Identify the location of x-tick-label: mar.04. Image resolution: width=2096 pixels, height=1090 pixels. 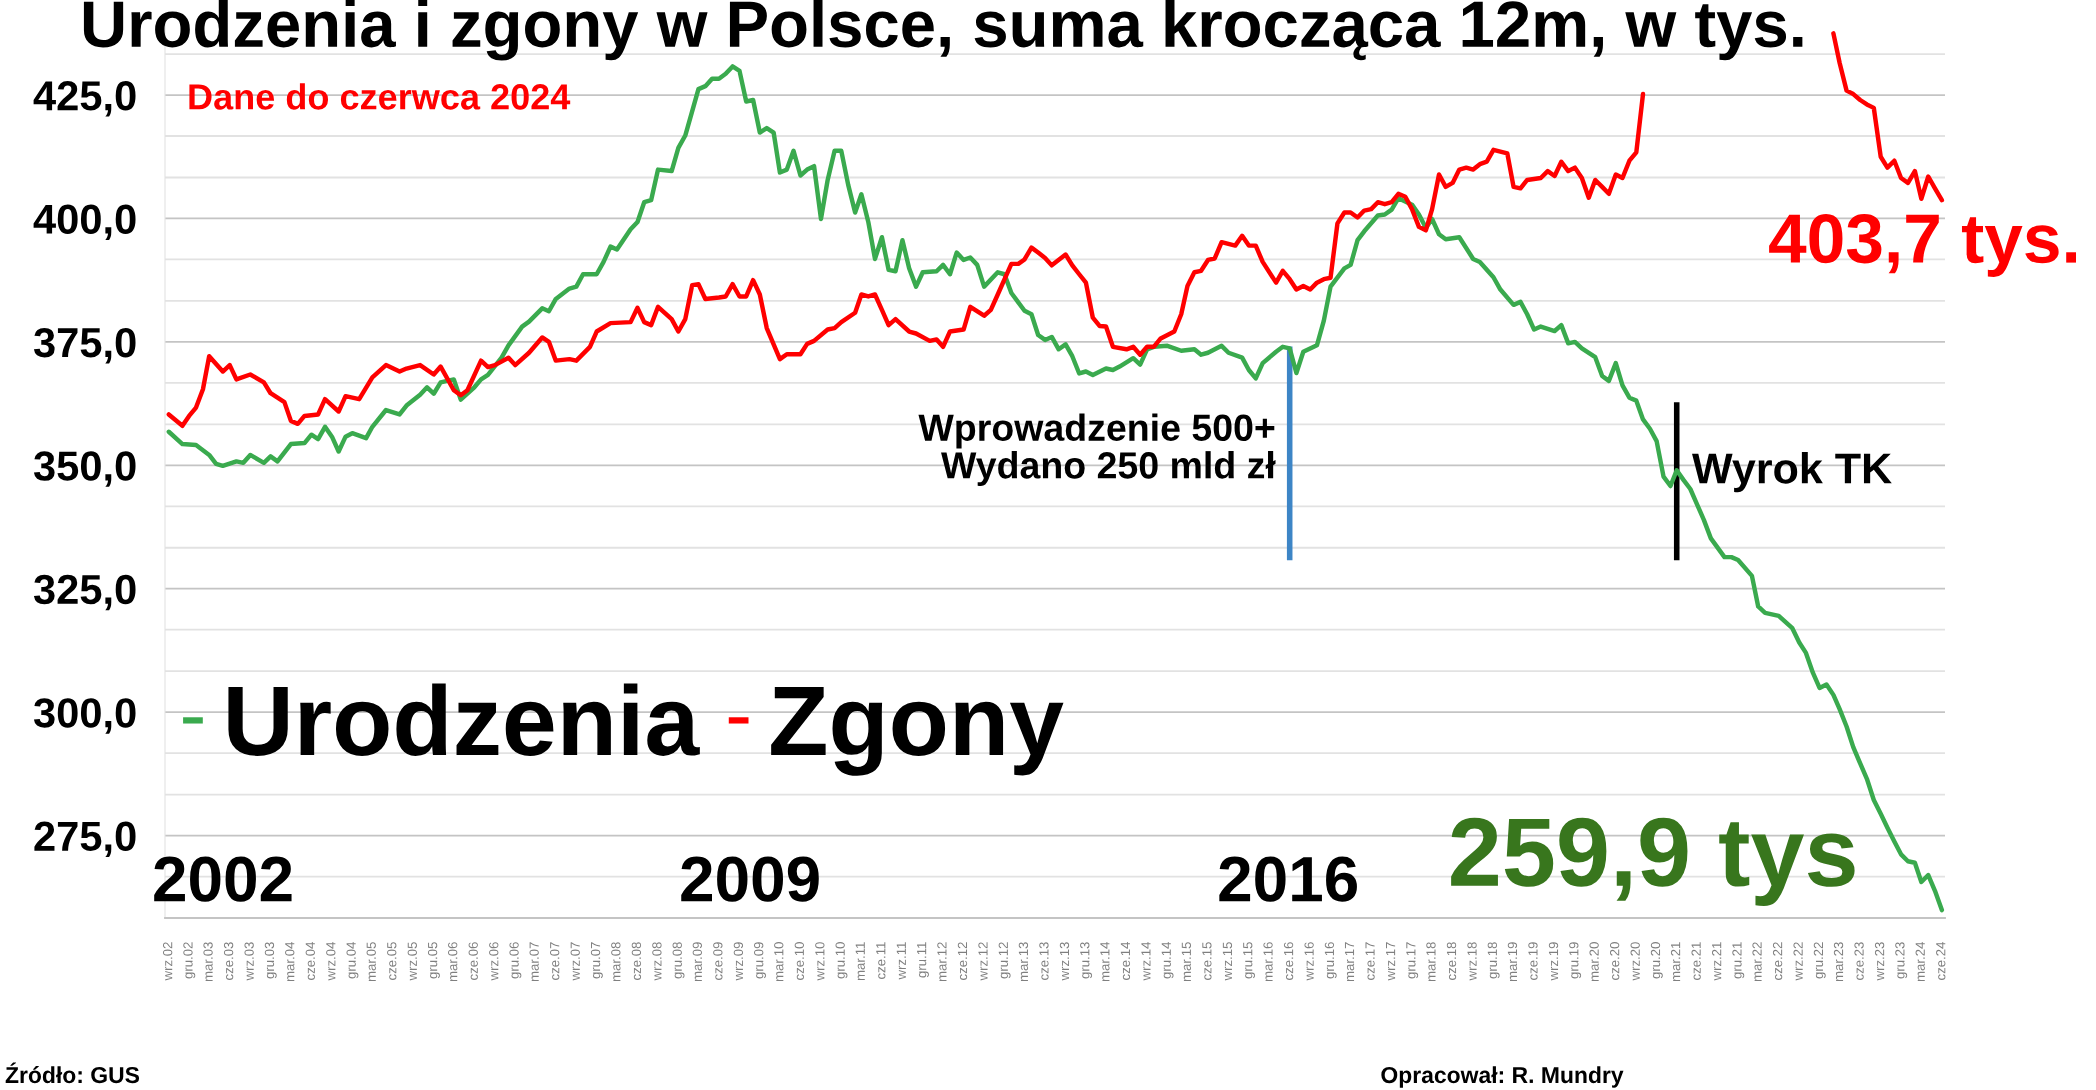
(290, 961).